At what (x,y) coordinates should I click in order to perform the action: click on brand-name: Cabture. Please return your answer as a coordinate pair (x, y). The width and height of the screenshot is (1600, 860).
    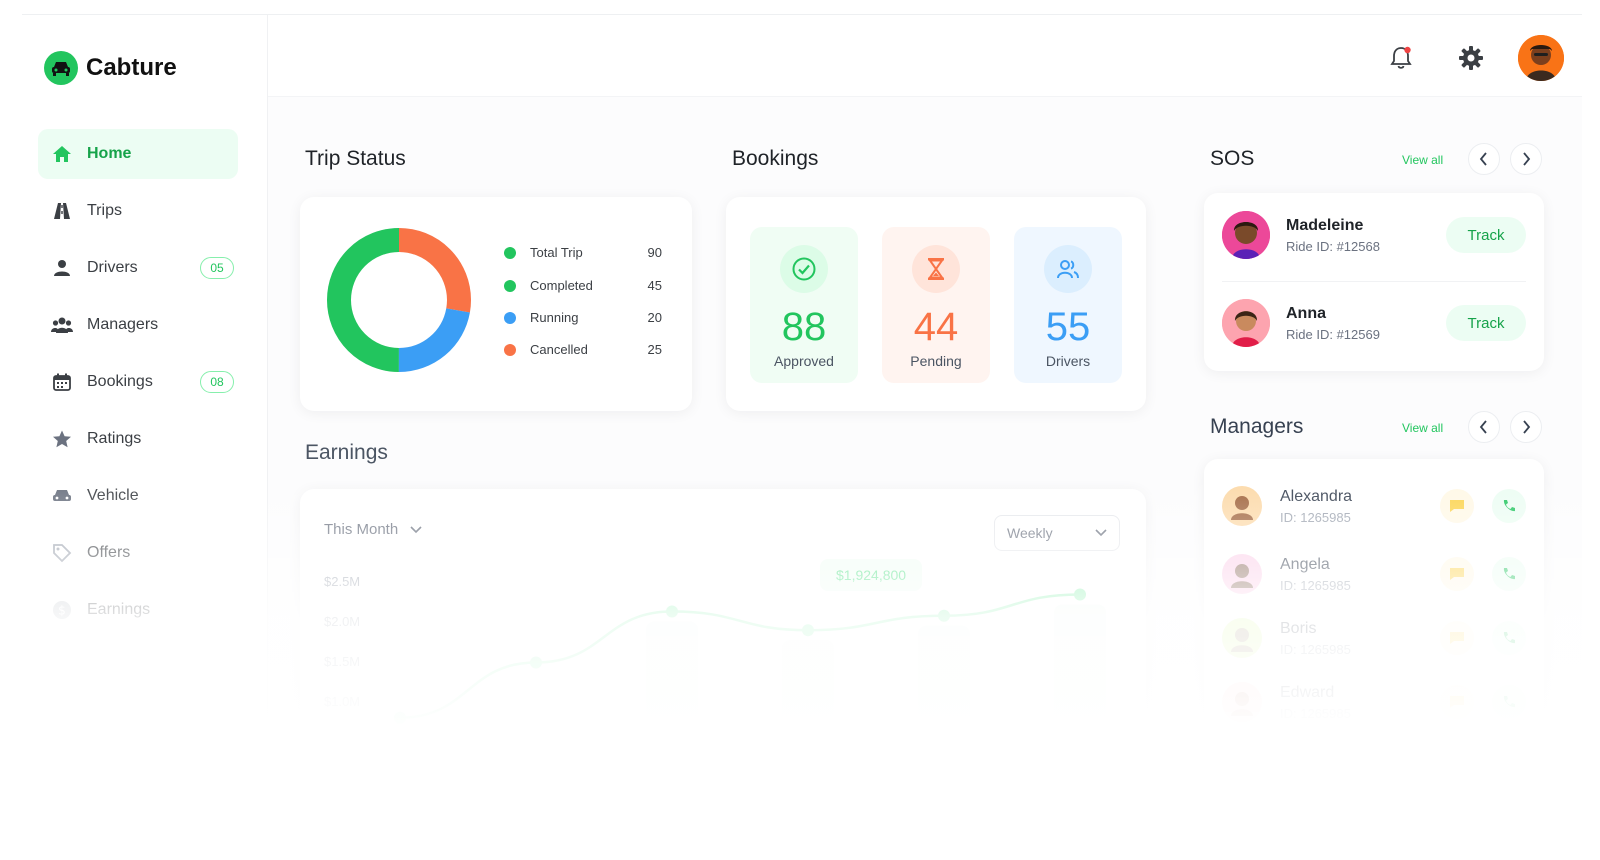
    Looking at the image, I should click on (131, 67).